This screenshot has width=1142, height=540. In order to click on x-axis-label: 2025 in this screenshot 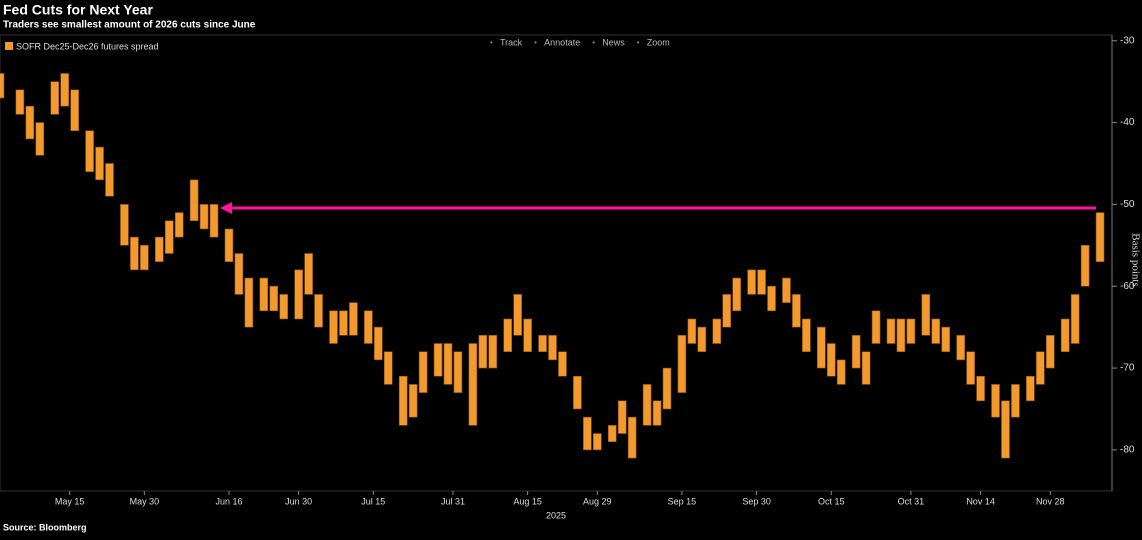, I will do `click(556, 515)`.